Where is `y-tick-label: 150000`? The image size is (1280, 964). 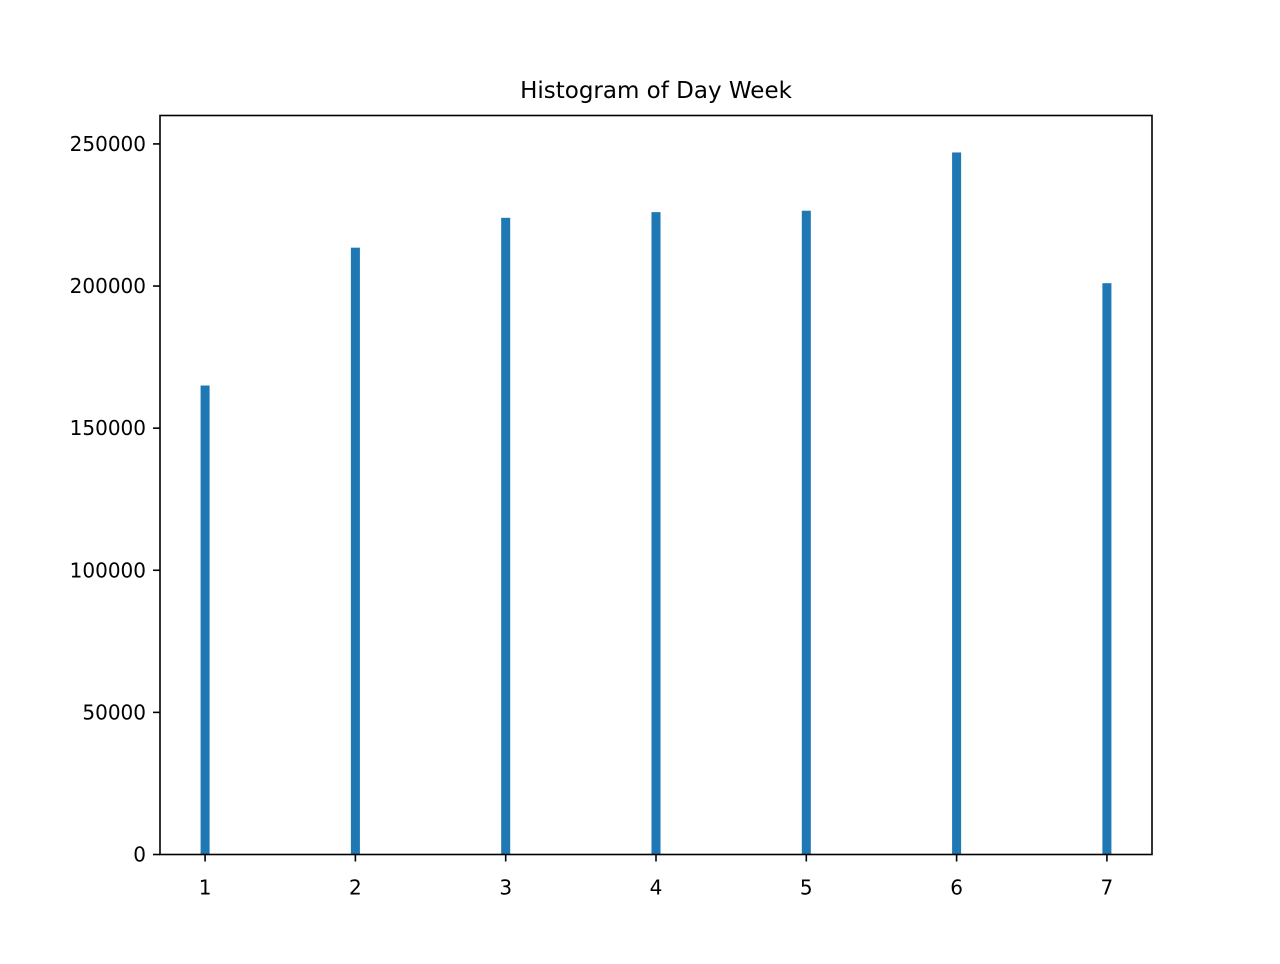
y-tick-label: 150000 is located at coordinates (108, 428).